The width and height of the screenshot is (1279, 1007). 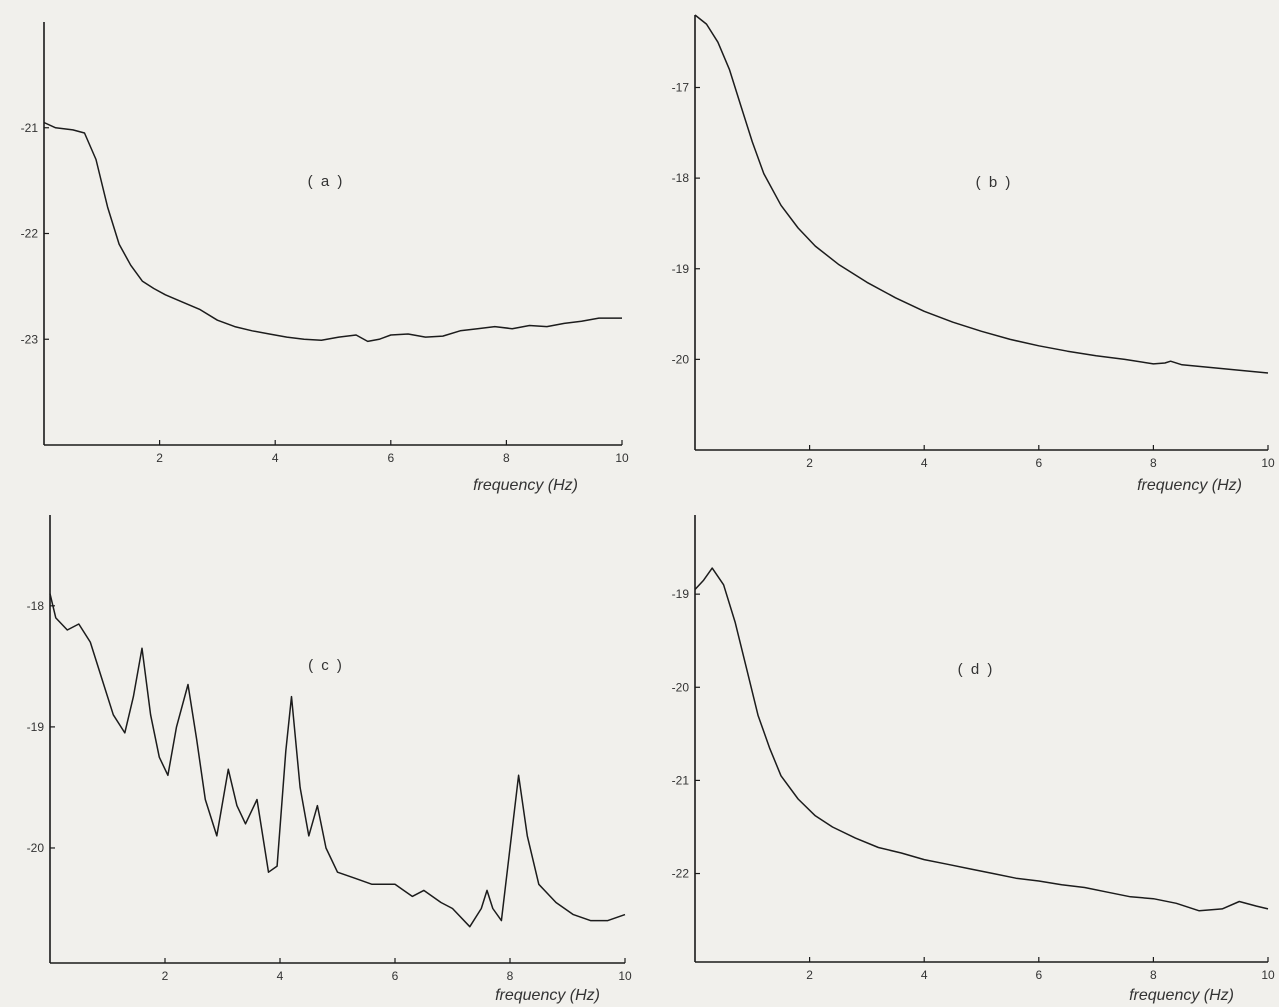 I want to click on panel-label: ( a ), so click(x=326, y=181).